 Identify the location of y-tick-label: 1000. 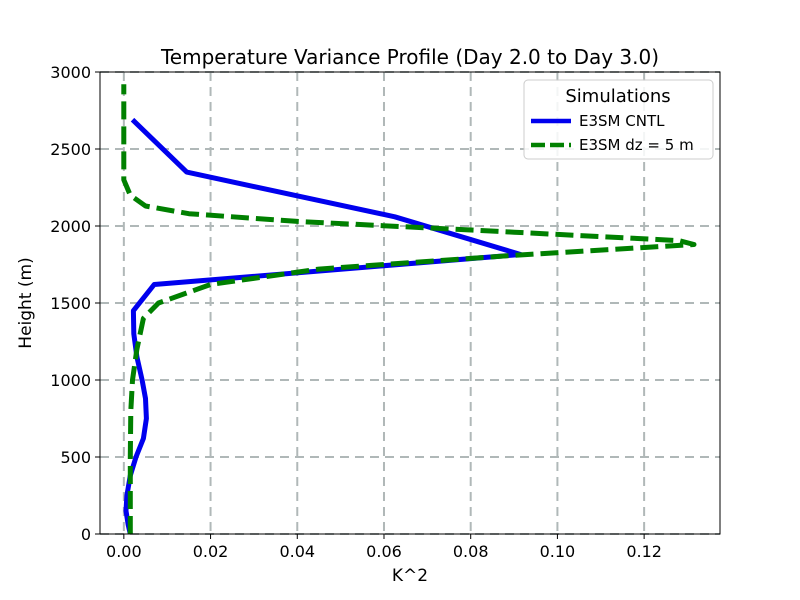
(70, 380).